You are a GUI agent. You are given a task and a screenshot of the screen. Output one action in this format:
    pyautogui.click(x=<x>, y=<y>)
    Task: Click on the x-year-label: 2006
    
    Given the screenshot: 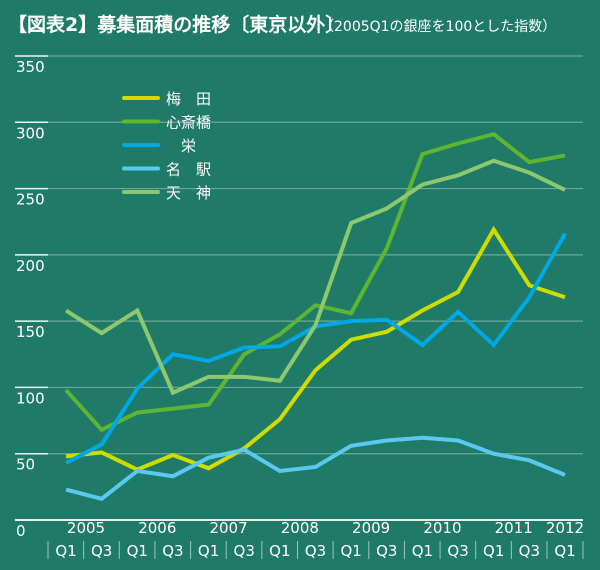 What is the action you would take?
    pyautogui.click(x=157, y=528)
    